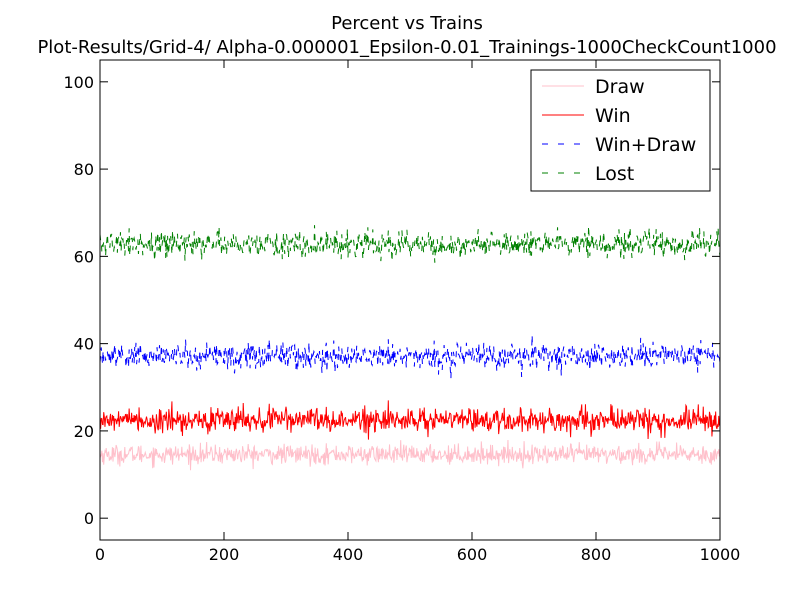 The height and width of the screenshot is (600, 800). I want to click on x-tick-label: 0, so click(100, 554).